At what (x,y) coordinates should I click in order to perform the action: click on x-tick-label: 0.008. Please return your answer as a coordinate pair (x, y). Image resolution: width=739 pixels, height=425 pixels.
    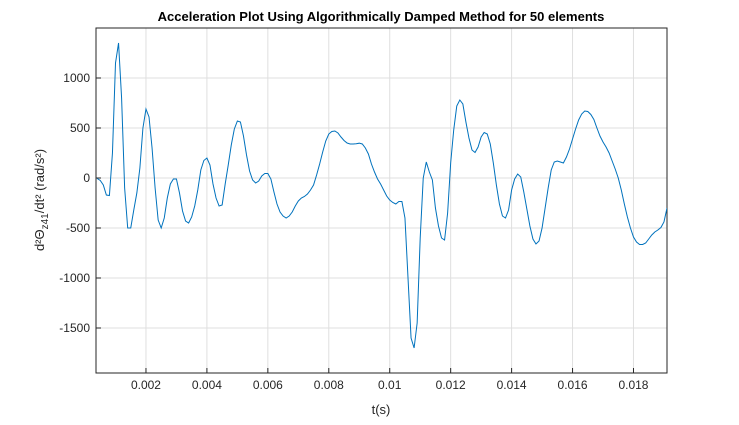
    Looking at the image, I should click on (329, 385).